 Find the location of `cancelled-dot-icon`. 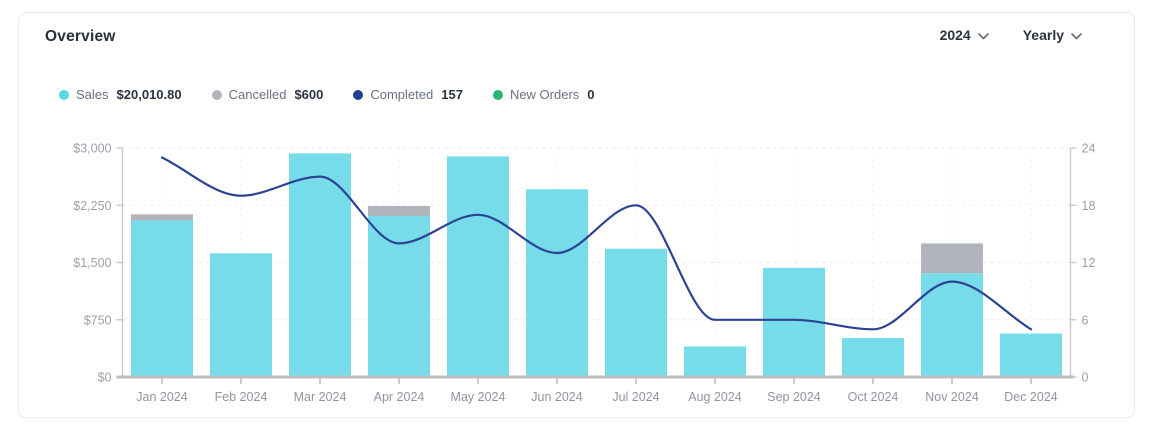

cancelled-dot-icon is located at coordinates (216, 94).